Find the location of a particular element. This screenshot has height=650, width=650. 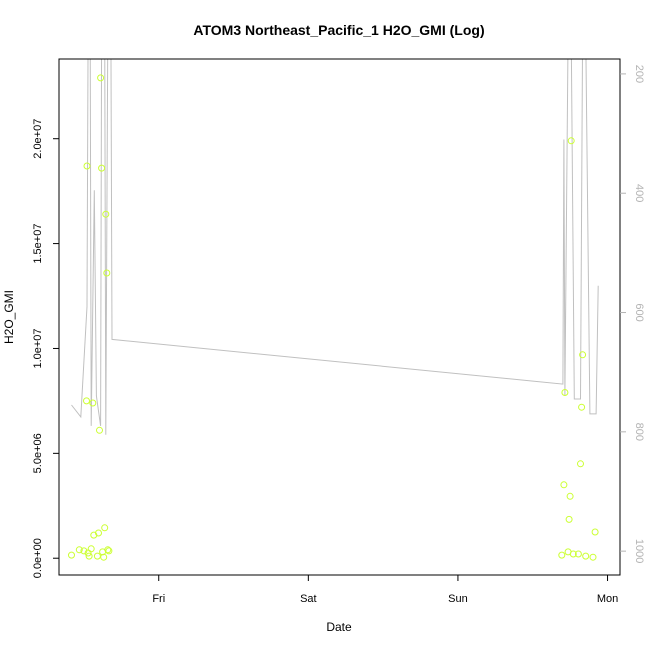

y-tick-label: 0.0e+00 is located at coordinates (38, 558).